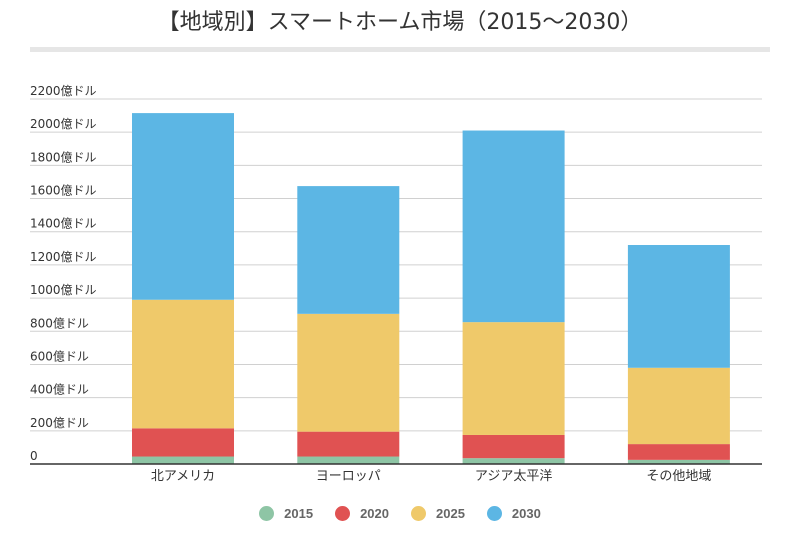  What do you see at coordinates (400, 513) in the screenshot?
I see `chart-legend: 2015 2020 2025 2030` at bounding box center [400, 513].